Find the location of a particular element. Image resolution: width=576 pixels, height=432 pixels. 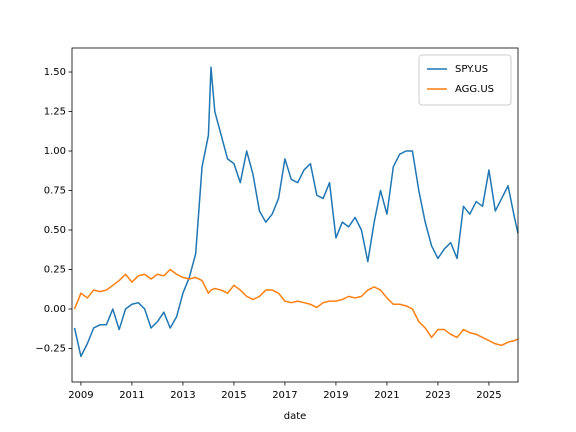

y-tick-label: 1.25 is located at coordinates (55, 112).